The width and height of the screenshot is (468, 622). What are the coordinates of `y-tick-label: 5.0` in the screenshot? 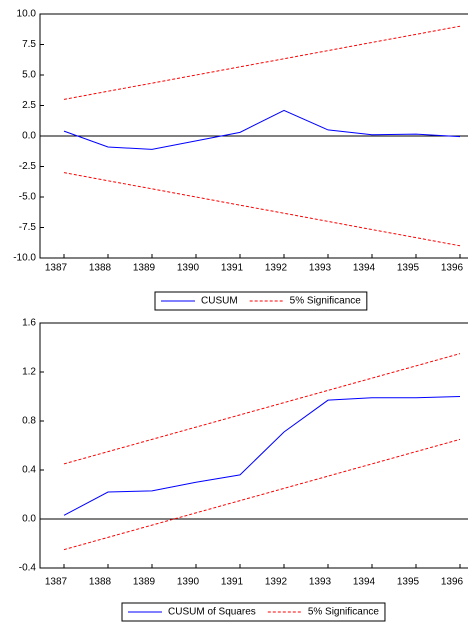 It's located at (29, 75).